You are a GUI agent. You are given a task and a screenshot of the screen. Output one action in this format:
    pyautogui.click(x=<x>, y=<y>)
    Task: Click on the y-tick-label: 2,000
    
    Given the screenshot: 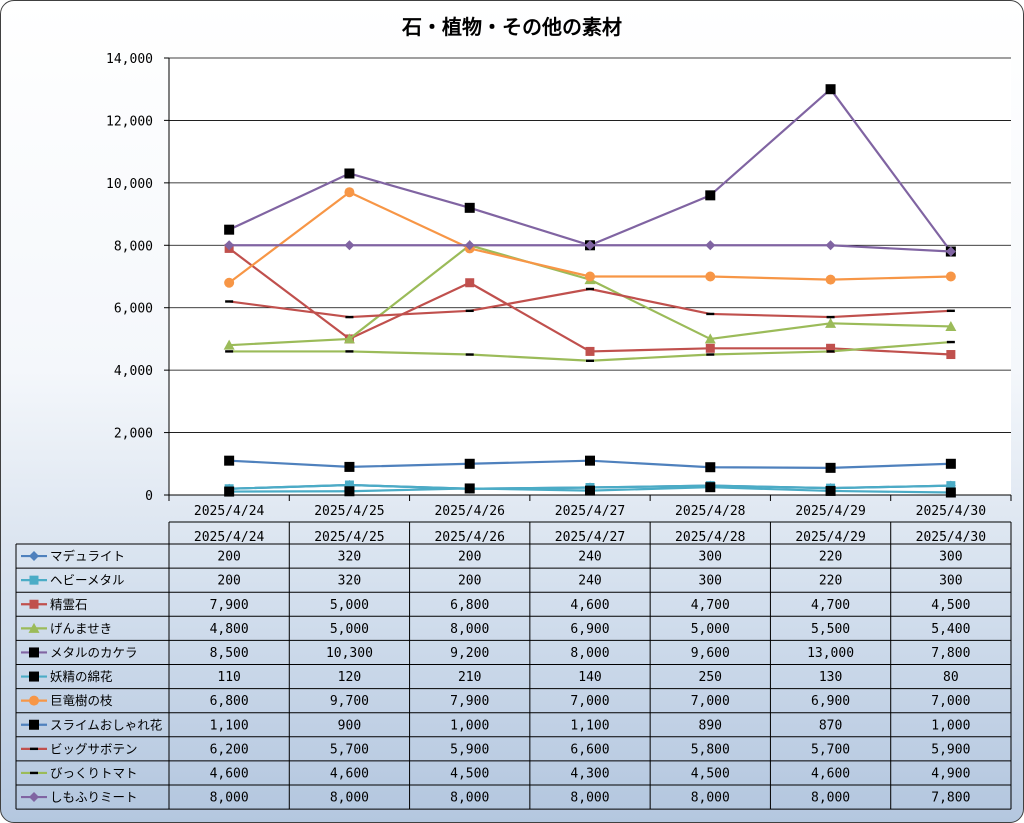 What is the action you would take?
    pyautogui.click(x=133, y=434)
    